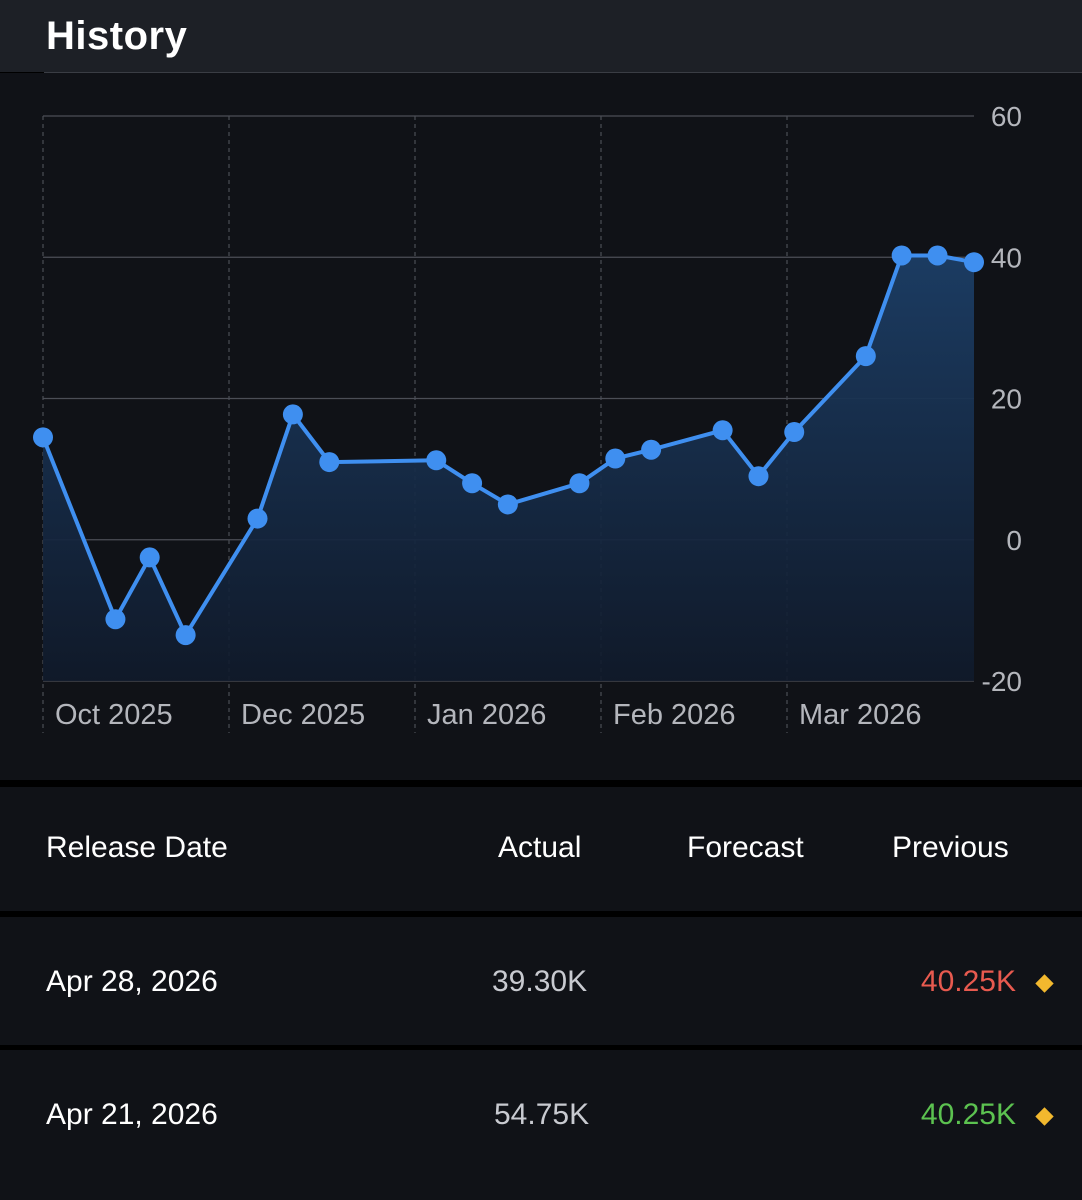 The height and width of the screenshot is (1200, 1082). Describe the element at coordinates (563, 72) in the screenshot. I see `header-divider` at that location.